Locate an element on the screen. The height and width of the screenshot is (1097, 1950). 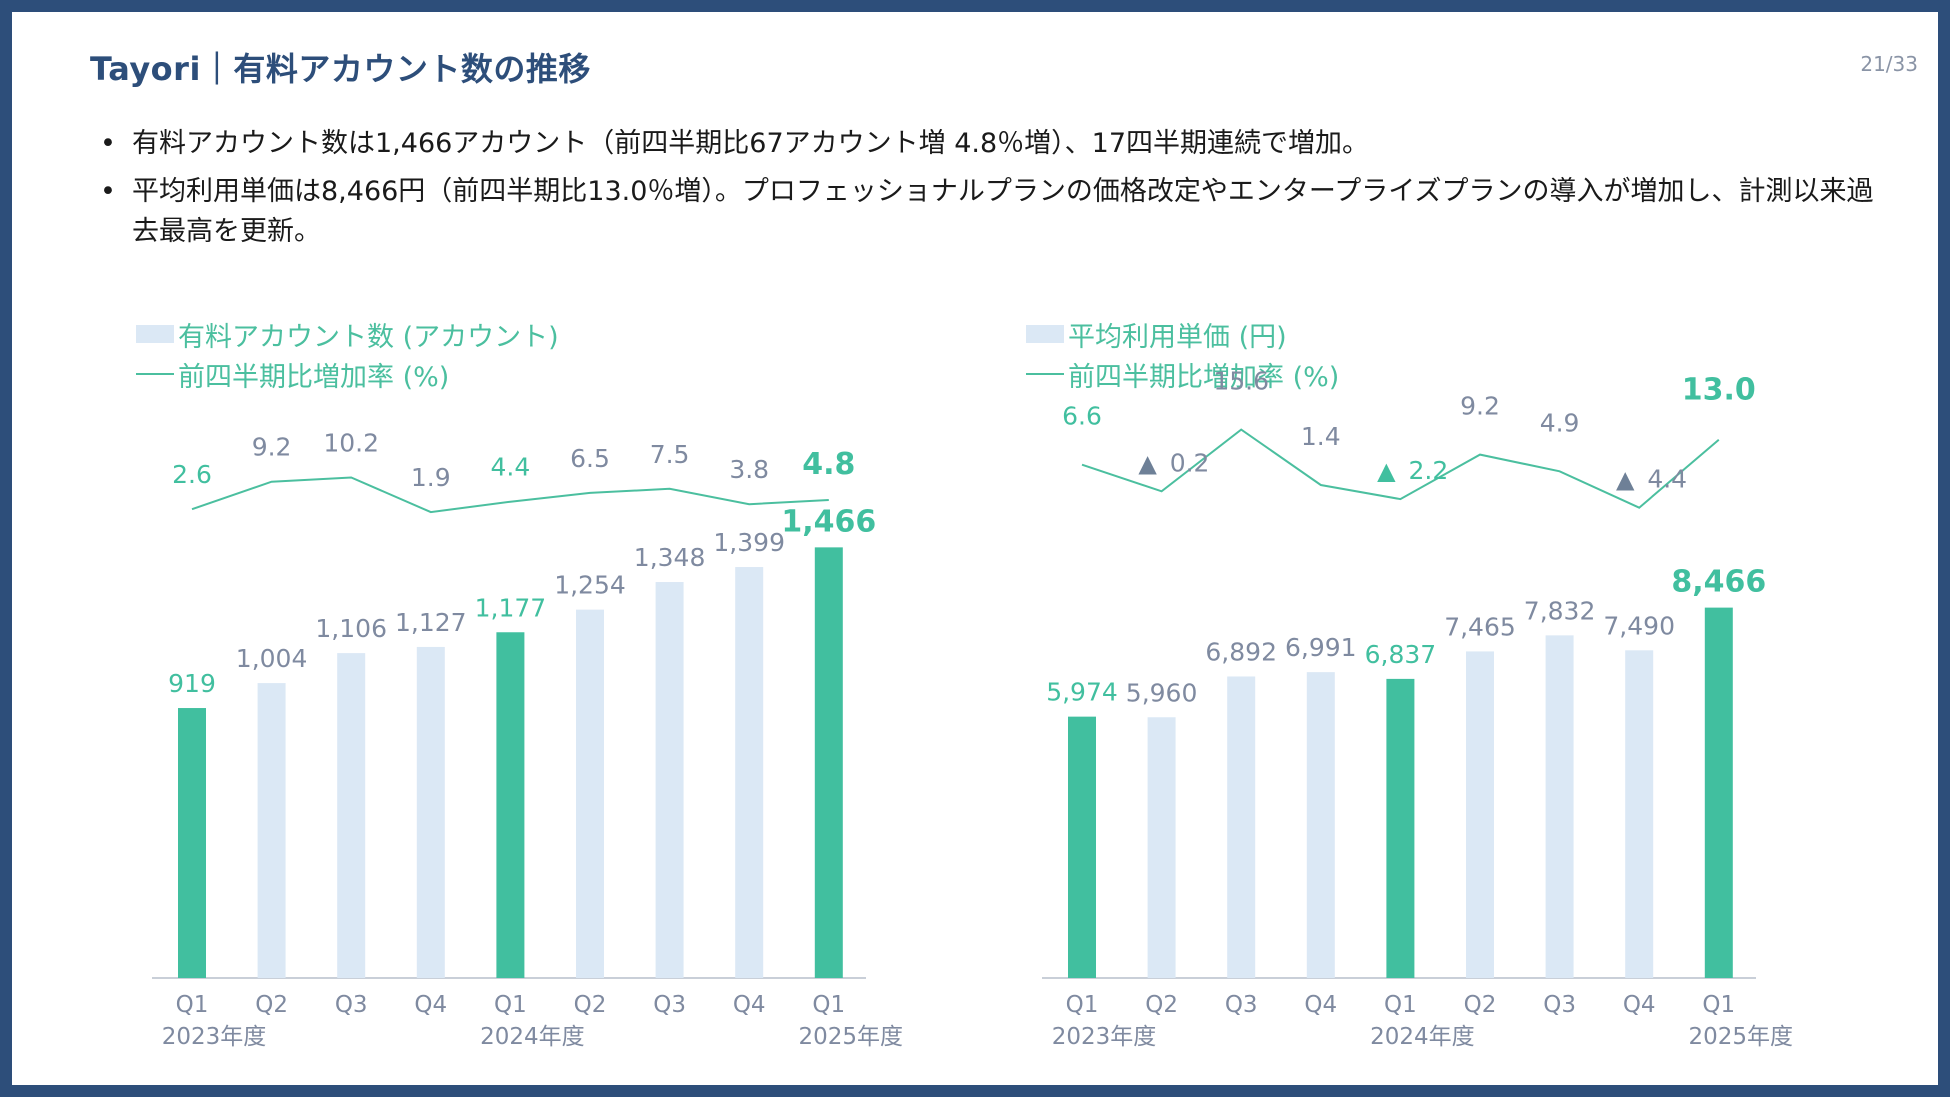
growth-rate-label: 1.9 is located at coordinates (431, 477).